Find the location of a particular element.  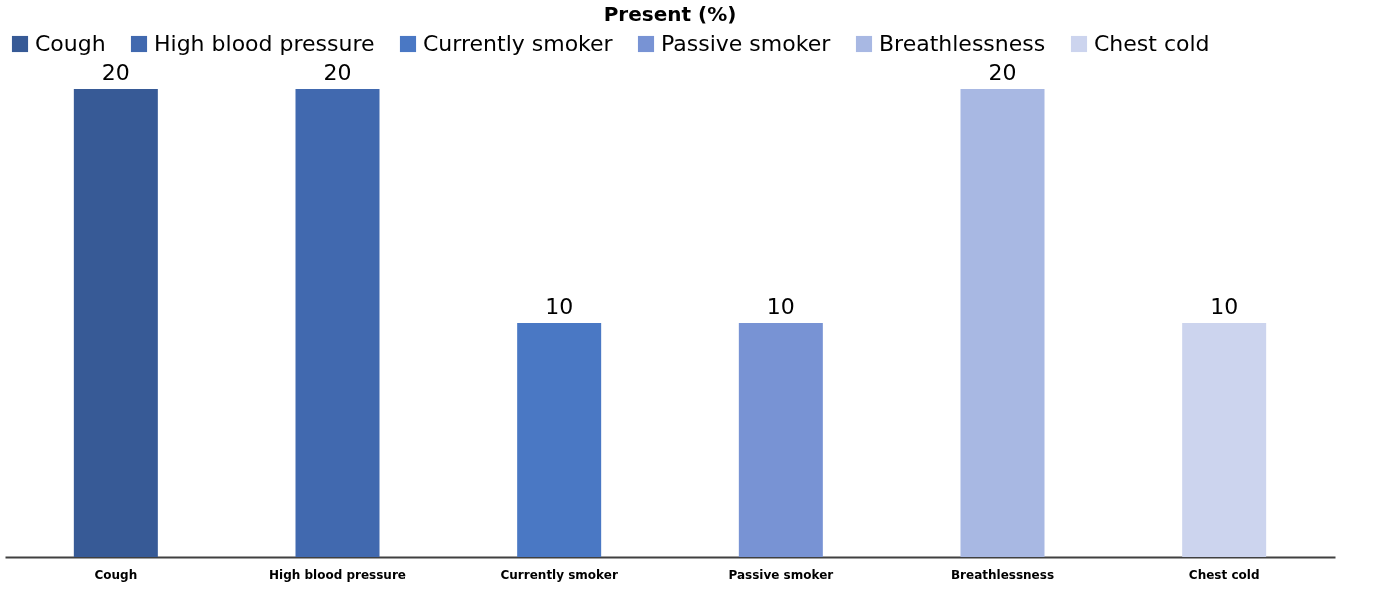

x-tick-label: Currently smoker is located at coordinates (559, 574).